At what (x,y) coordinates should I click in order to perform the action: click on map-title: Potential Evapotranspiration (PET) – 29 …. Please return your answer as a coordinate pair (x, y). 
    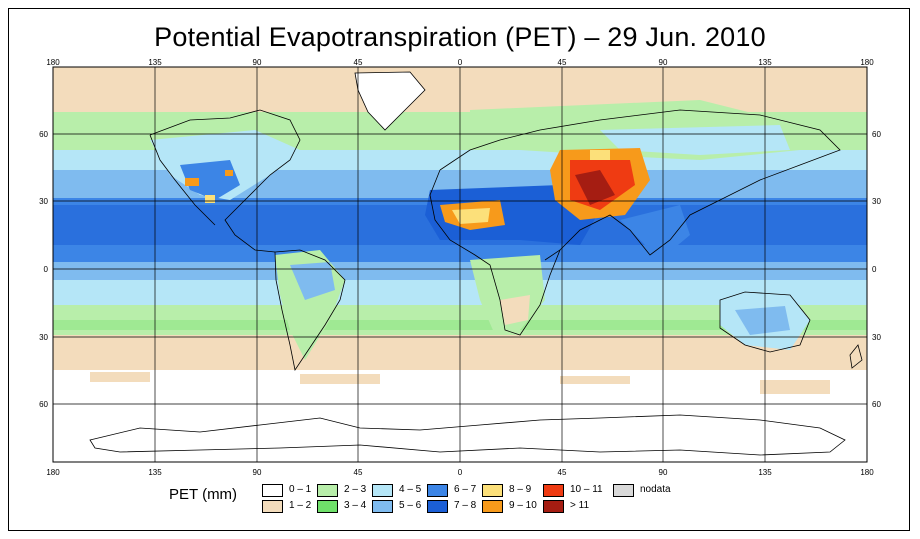
    Looking at the image, I should click on (460, 37).